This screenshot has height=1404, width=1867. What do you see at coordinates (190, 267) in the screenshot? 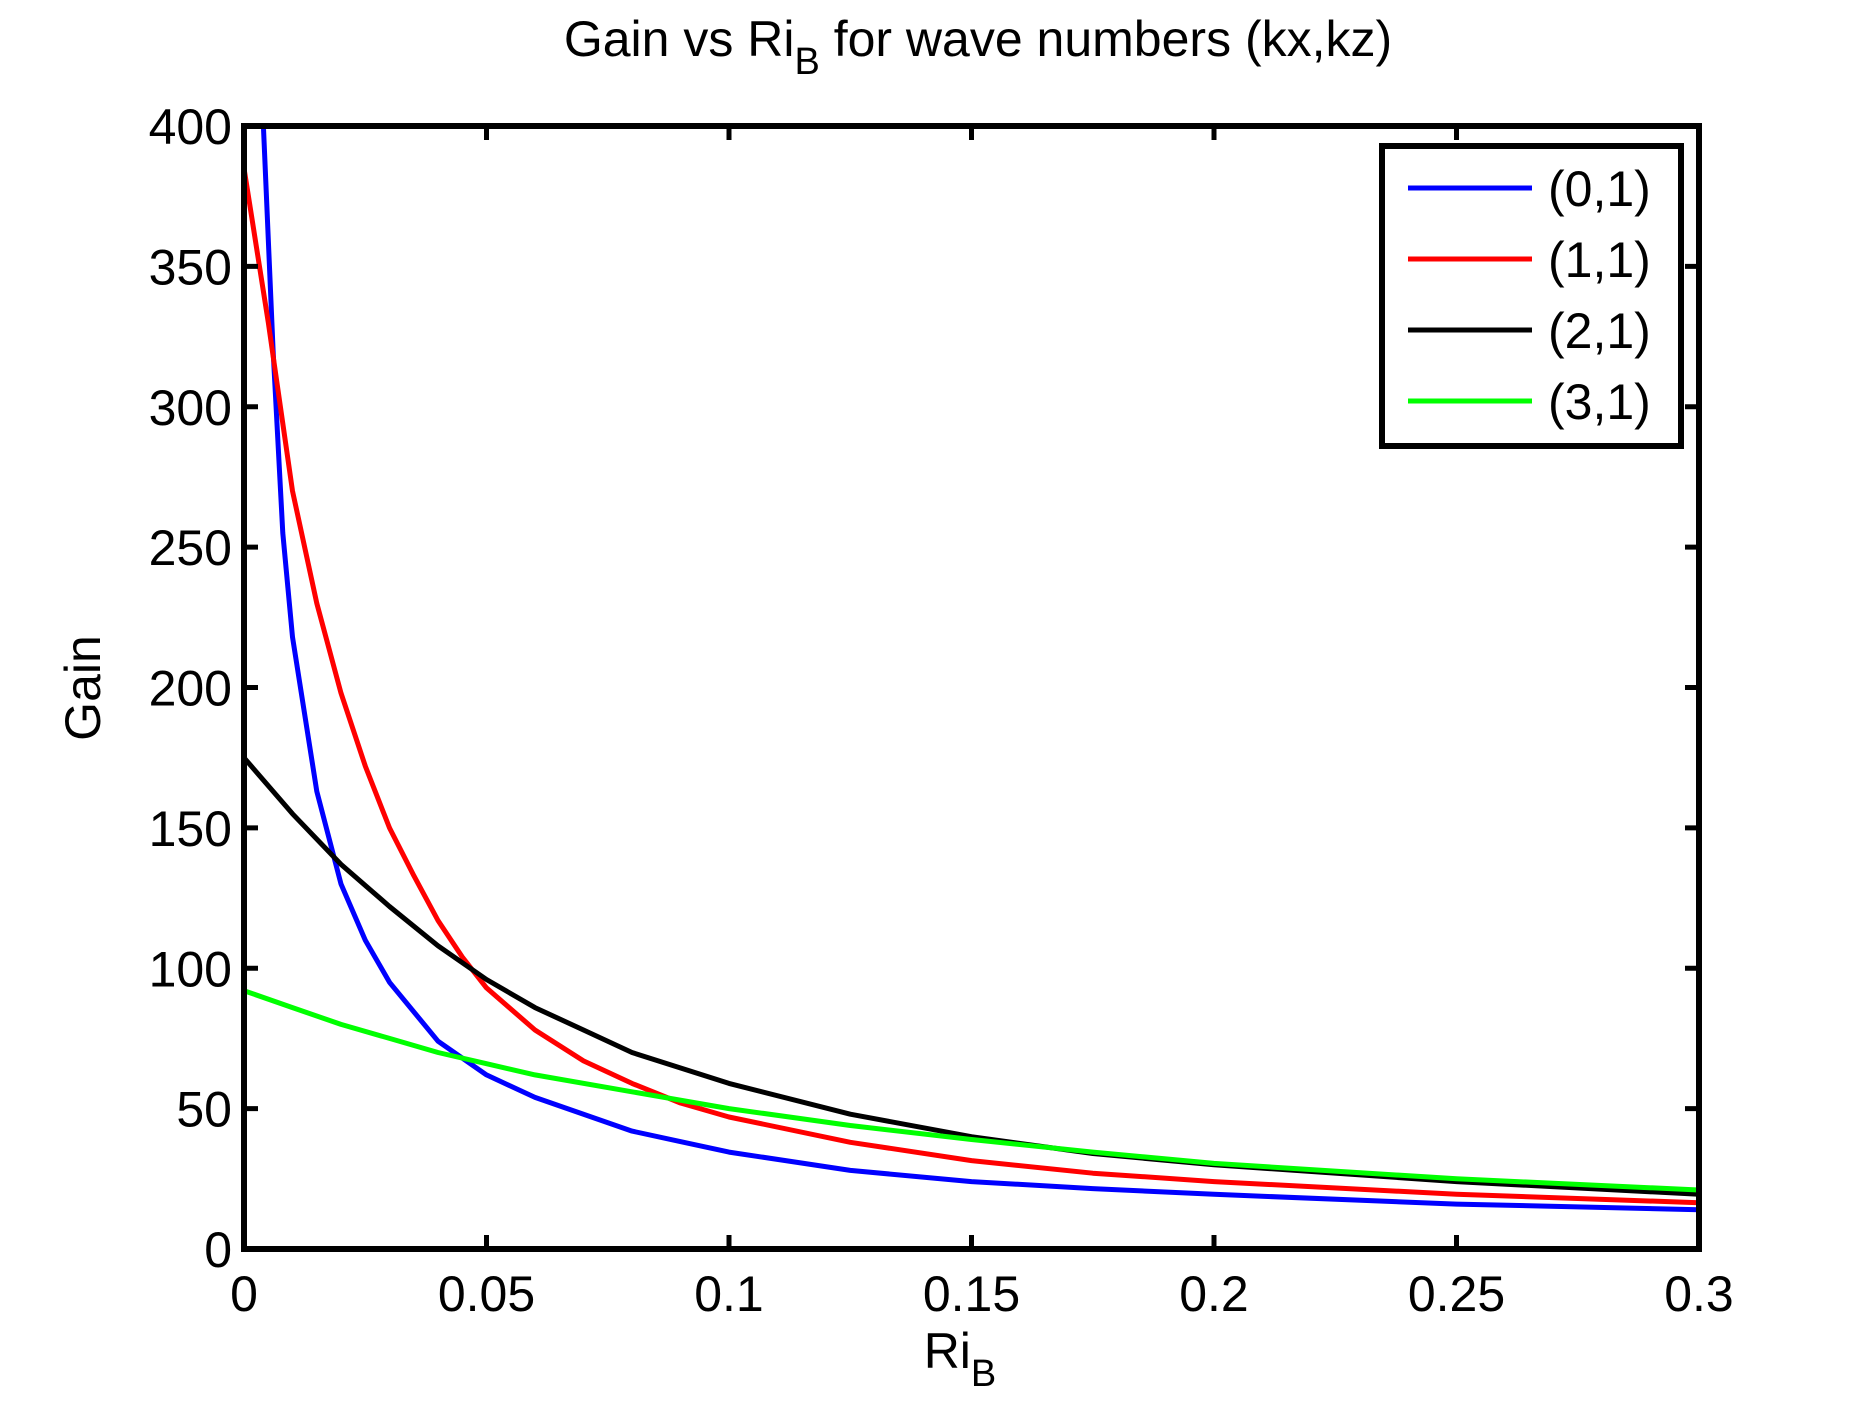
I see `y-tick-label: 350` at bounding box center [190, 267].